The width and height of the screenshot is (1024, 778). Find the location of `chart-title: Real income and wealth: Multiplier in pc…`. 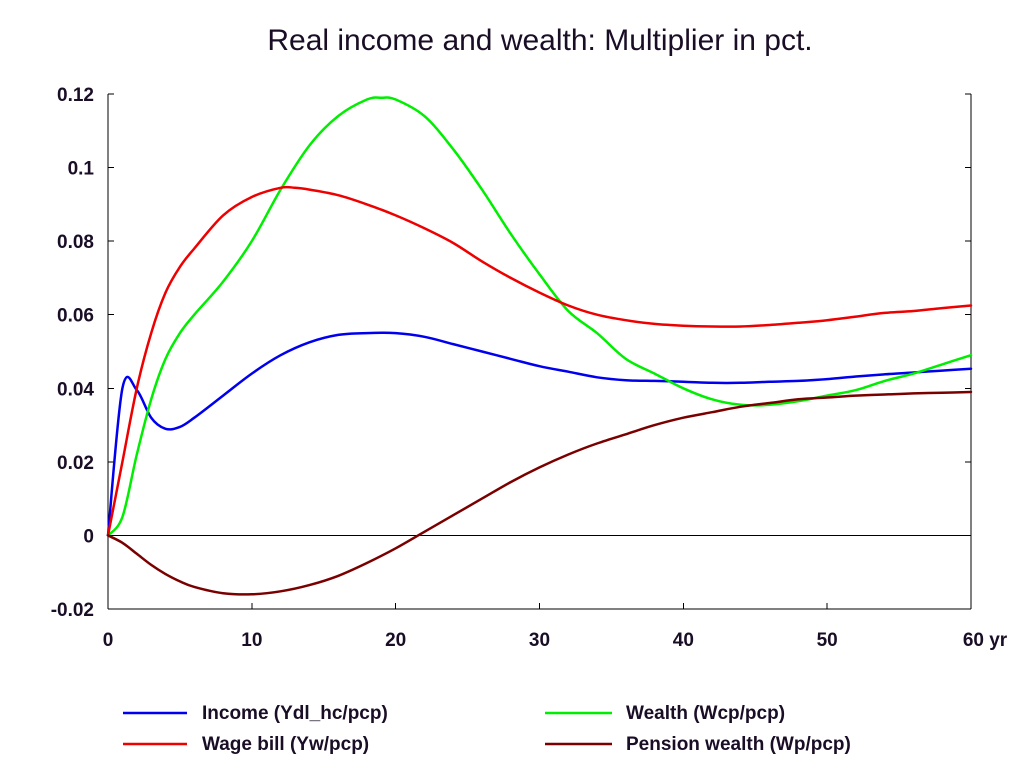

chart-title: Real income and wealth: Multiplier in pc… is located at coordinates (539, 40).